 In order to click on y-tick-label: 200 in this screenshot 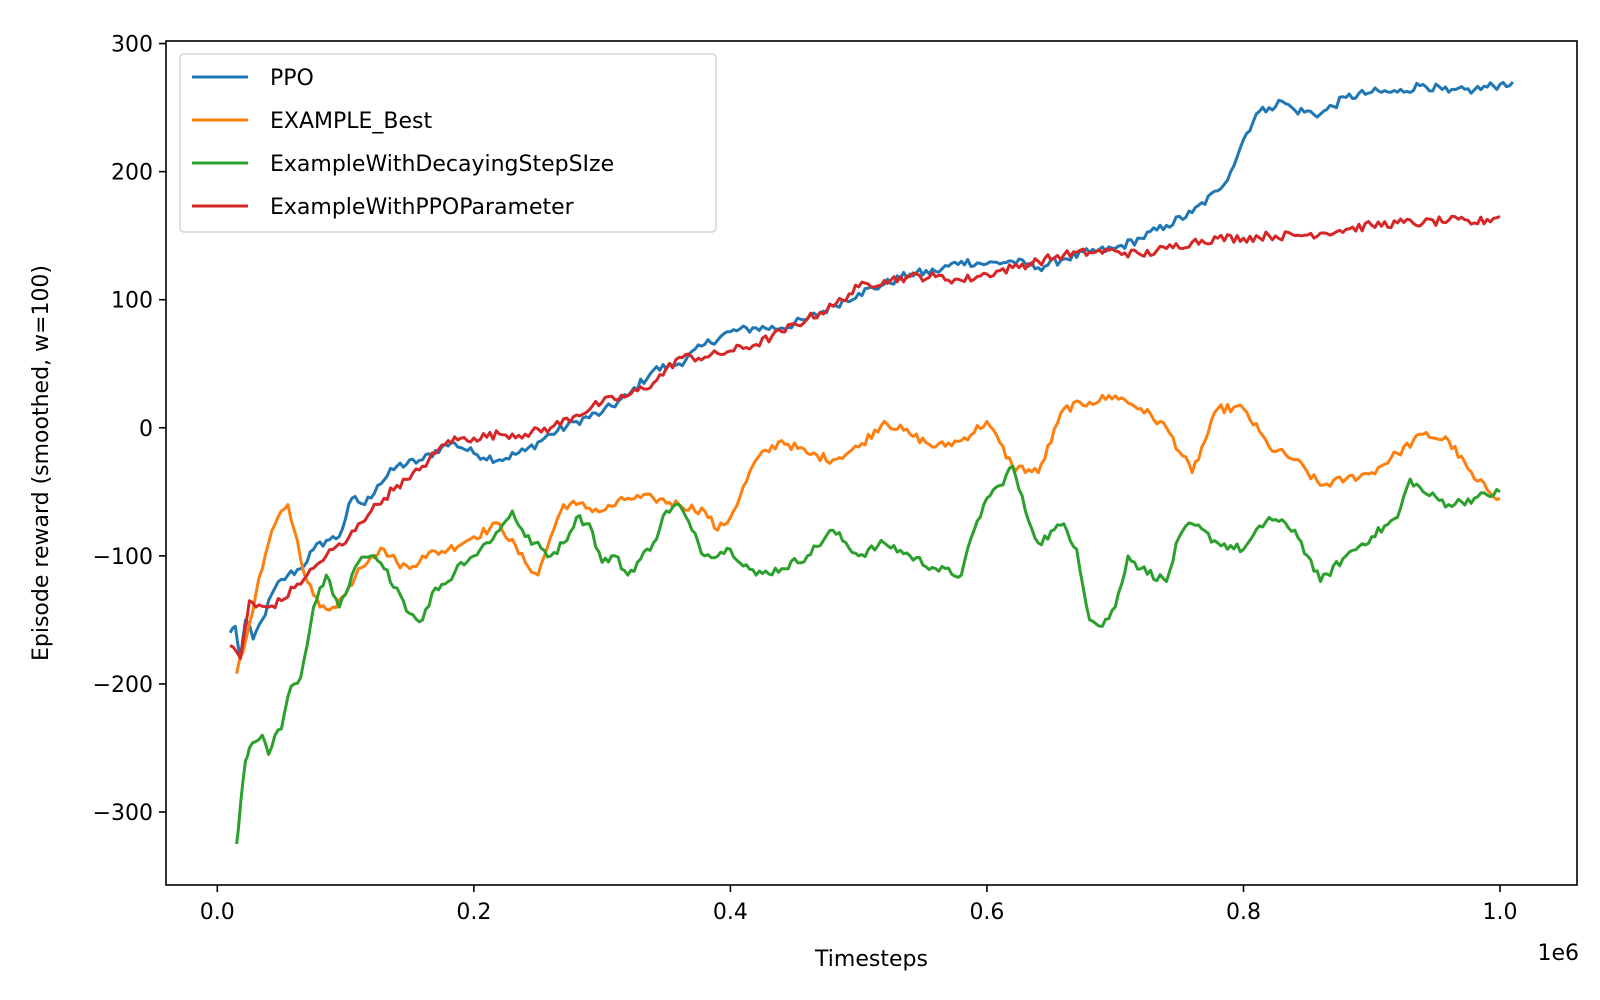, I will do `click(132, 173)`.